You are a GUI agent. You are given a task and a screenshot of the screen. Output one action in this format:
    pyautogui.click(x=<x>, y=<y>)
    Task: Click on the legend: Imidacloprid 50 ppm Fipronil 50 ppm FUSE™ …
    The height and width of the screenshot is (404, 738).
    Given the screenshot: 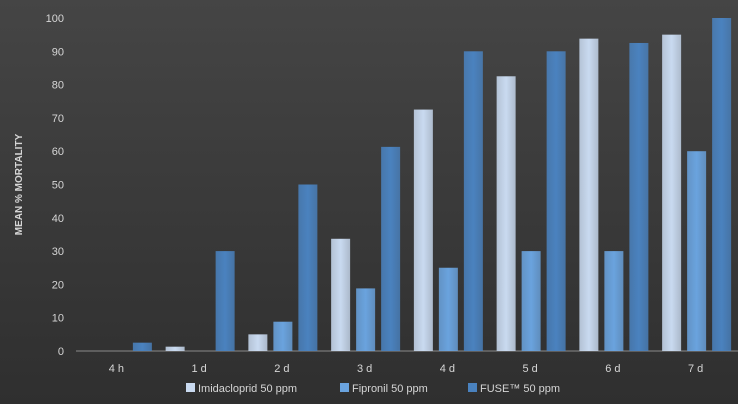 What is the action you would take?
    pyautogui.click(x=373, y=389)
    